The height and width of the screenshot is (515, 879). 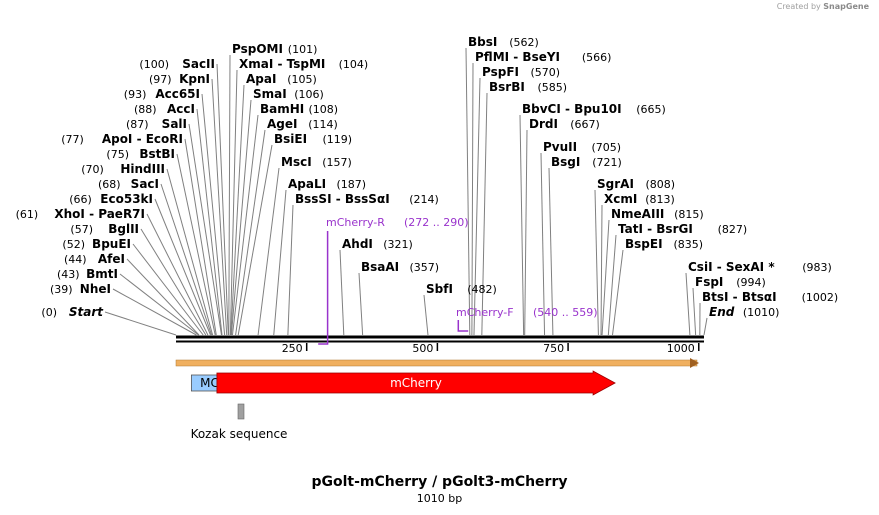 I want to click on site-position-fspi: (994), so click(x=751, y=282).